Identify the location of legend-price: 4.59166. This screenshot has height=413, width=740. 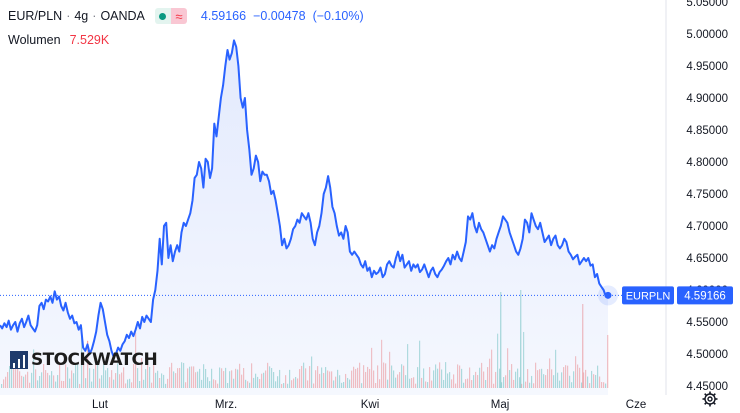
(223, 16).